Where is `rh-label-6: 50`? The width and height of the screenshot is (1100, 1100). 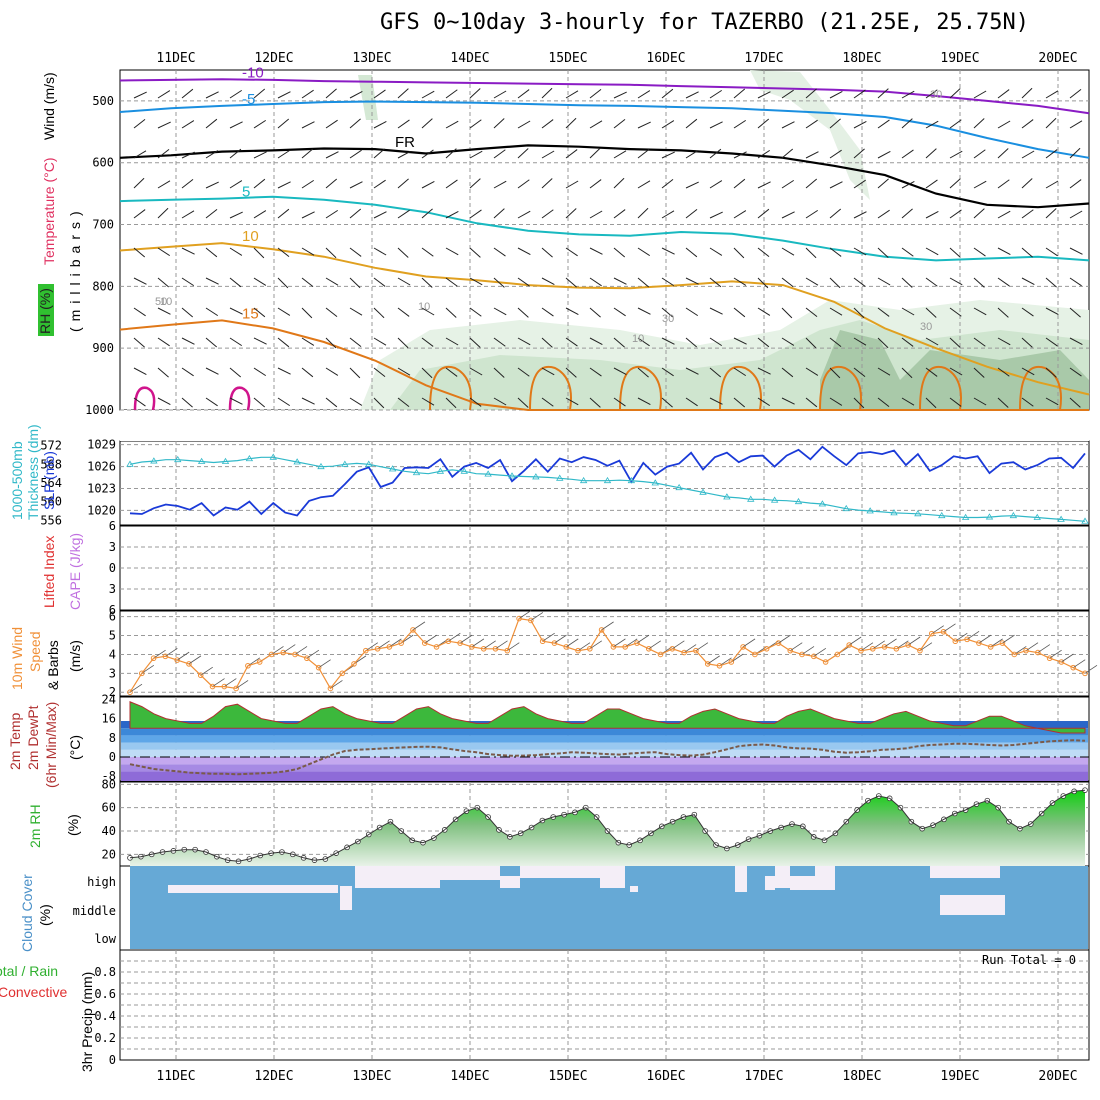 rh-label-6: 50 is located at coordinates (161, 302).